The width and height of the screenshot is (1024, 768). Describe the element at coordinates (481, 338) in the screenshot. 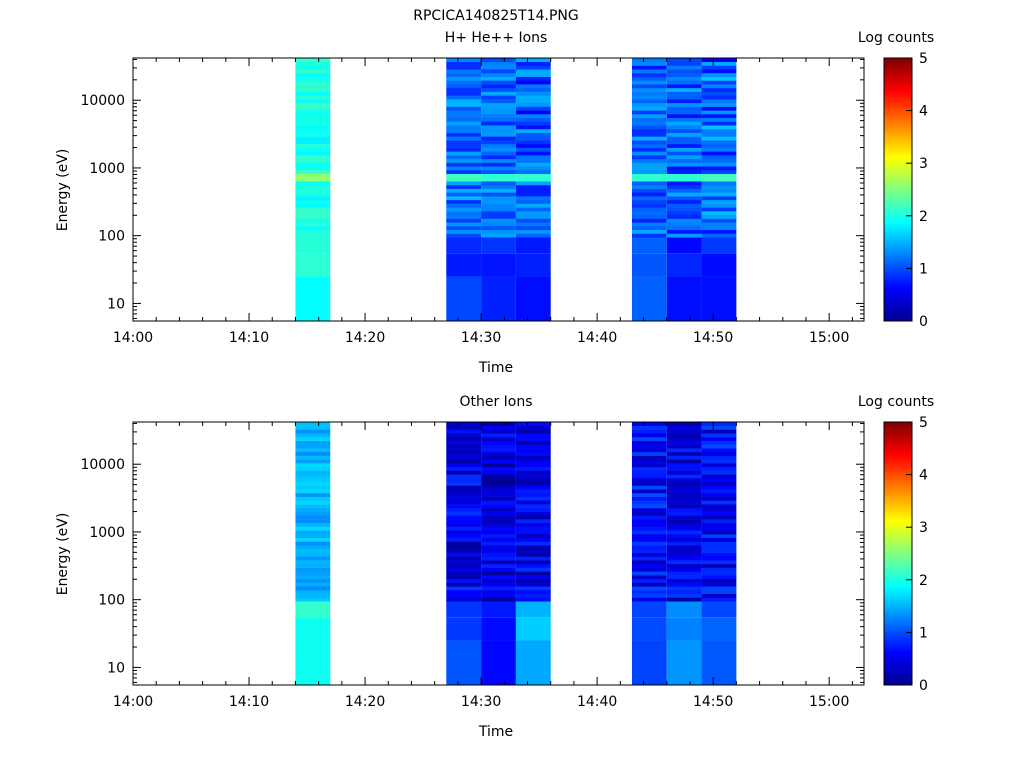

I see `x-tick-label: 14:30` at that location.